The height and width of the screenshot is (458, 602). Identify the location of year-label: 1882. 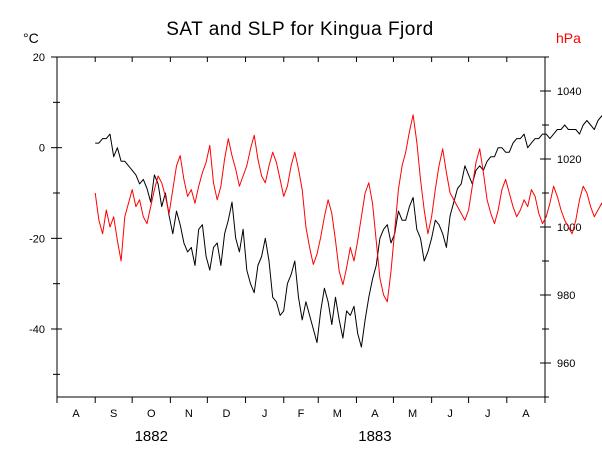
(151, 436).